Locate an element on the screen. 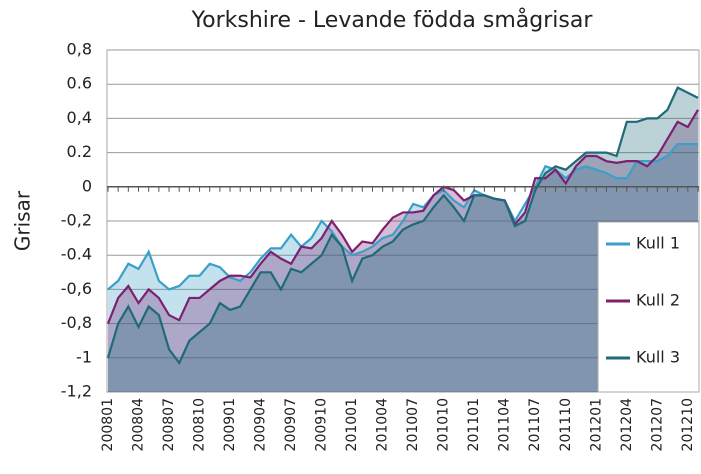  x-tick-label: 201107 is located at coordinates (535, 424).